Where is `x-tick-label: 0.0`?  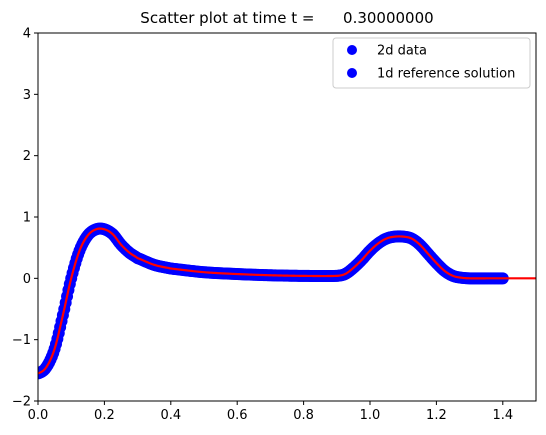 x-tick-label: 0.0 is located at coordinates (38, 415).